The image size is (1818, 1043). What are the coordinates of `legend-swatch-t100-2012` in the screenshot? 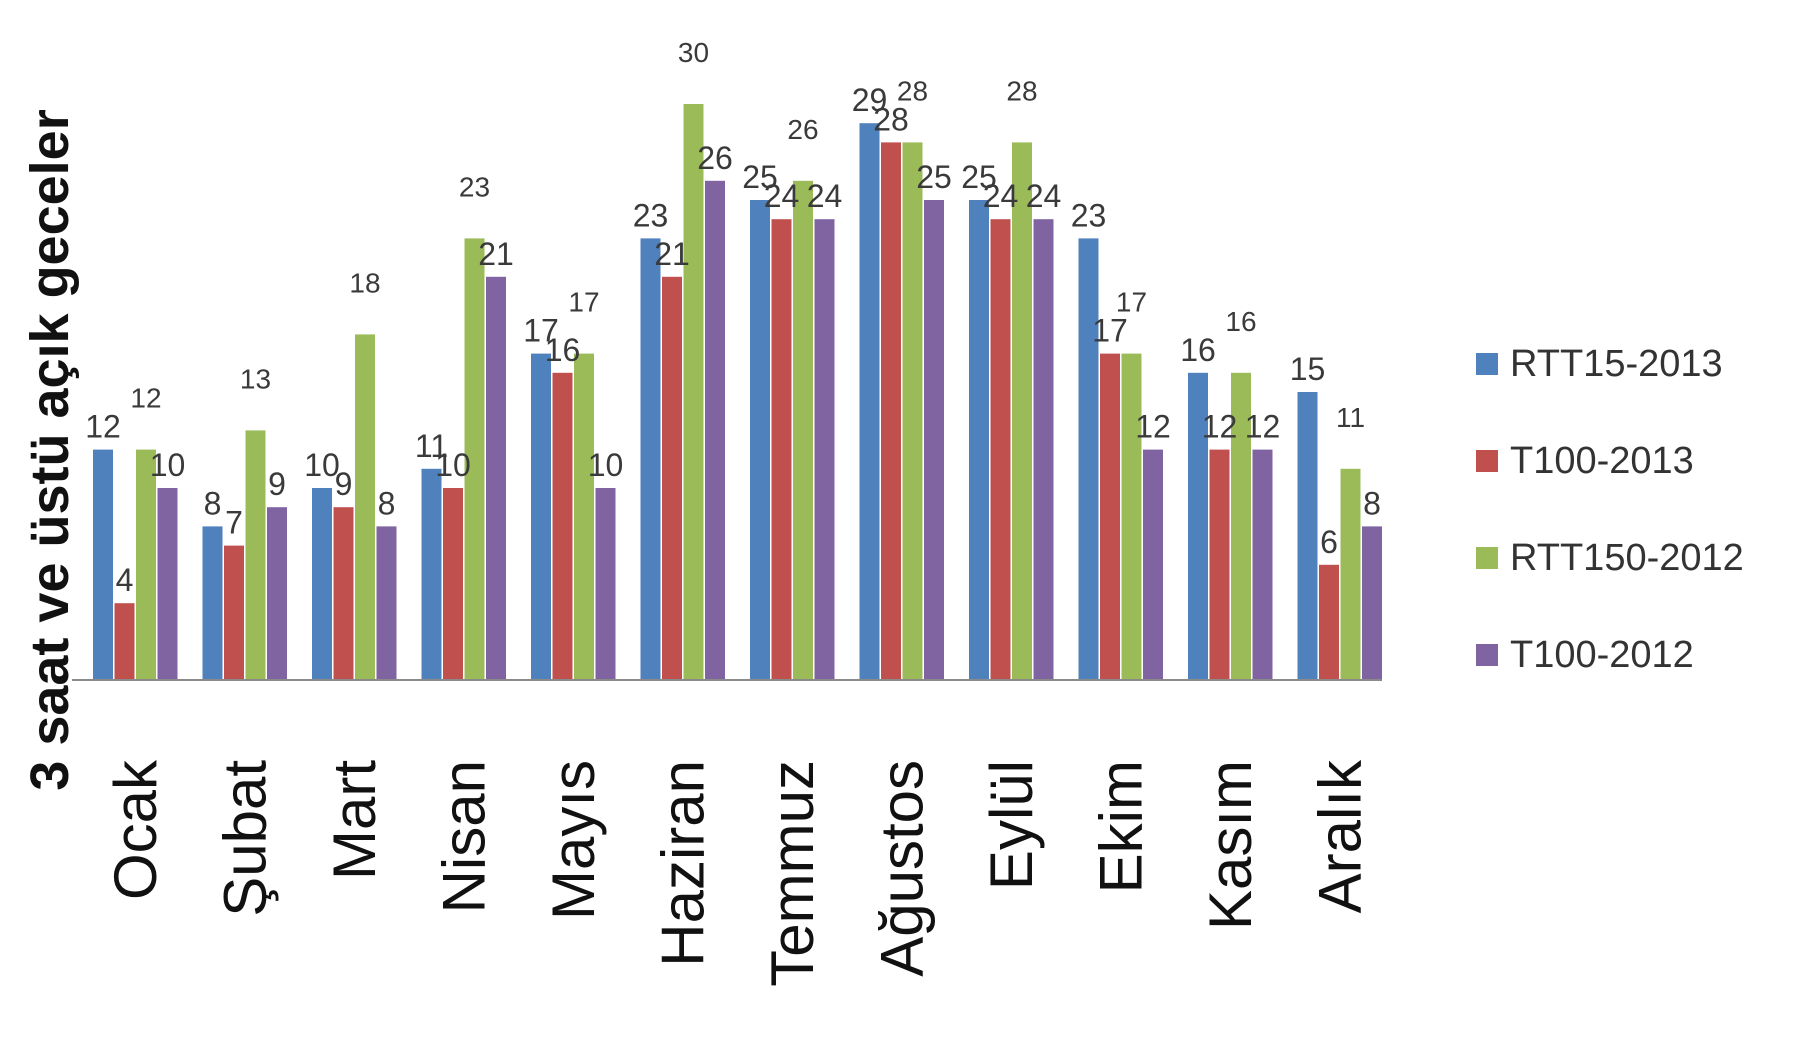 It's located at (1487, 655).